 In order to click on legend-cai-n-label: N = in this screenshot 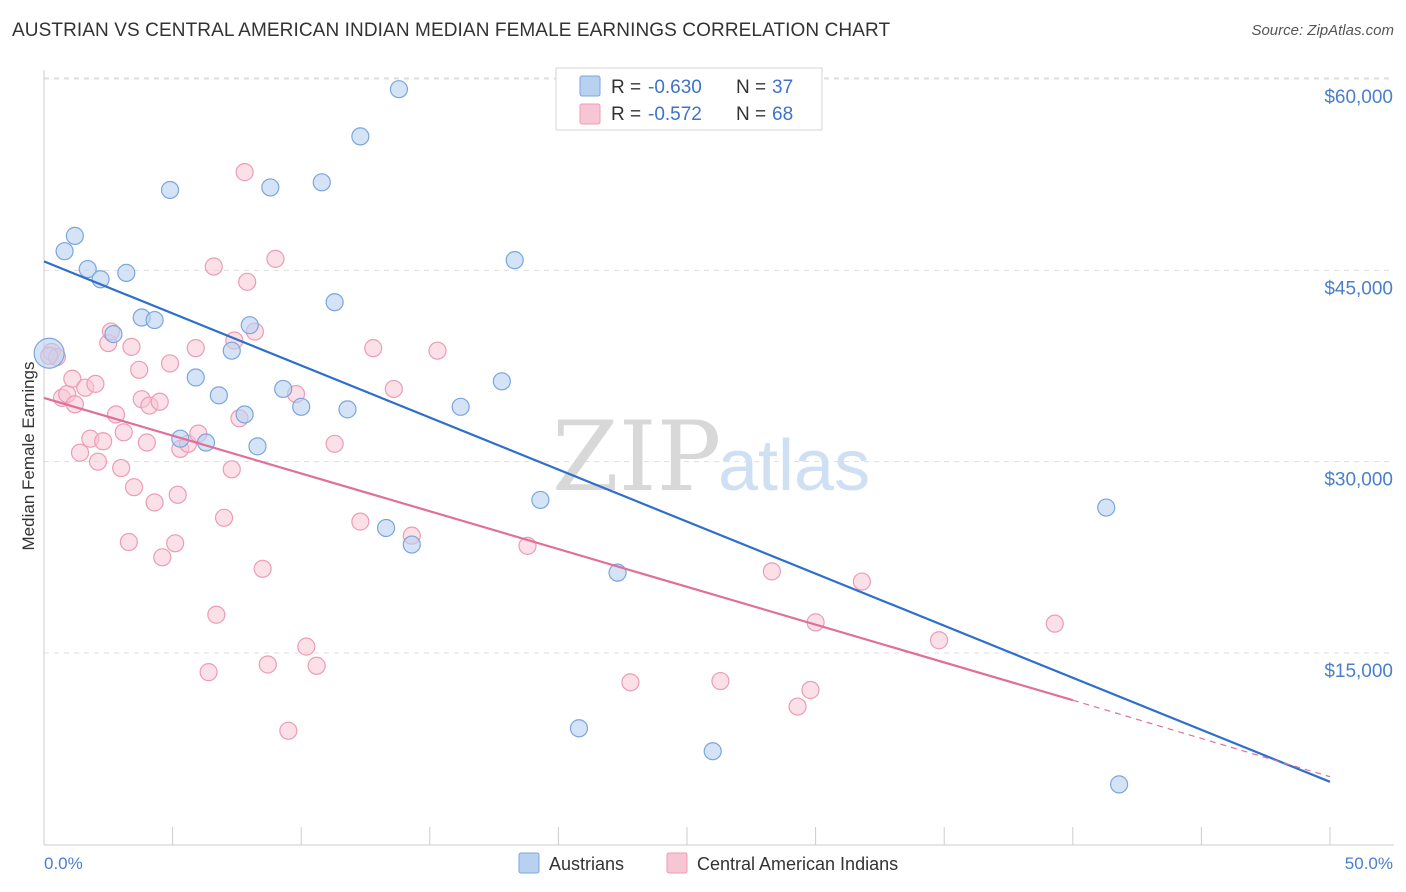, I will do `click(751, 114)`.